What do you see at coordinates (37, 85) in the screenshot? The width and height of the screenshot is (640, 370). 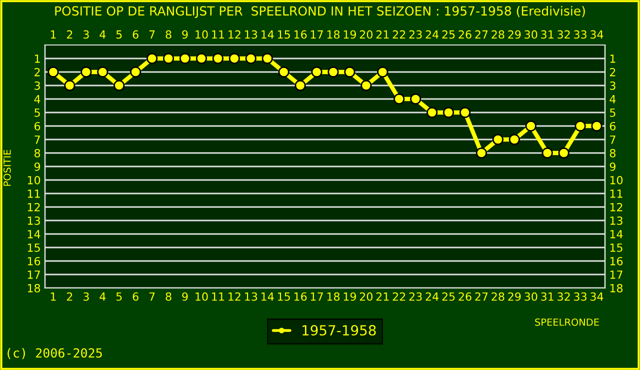 I see `y-tick-label: 3` at bounding box center [37, 85].